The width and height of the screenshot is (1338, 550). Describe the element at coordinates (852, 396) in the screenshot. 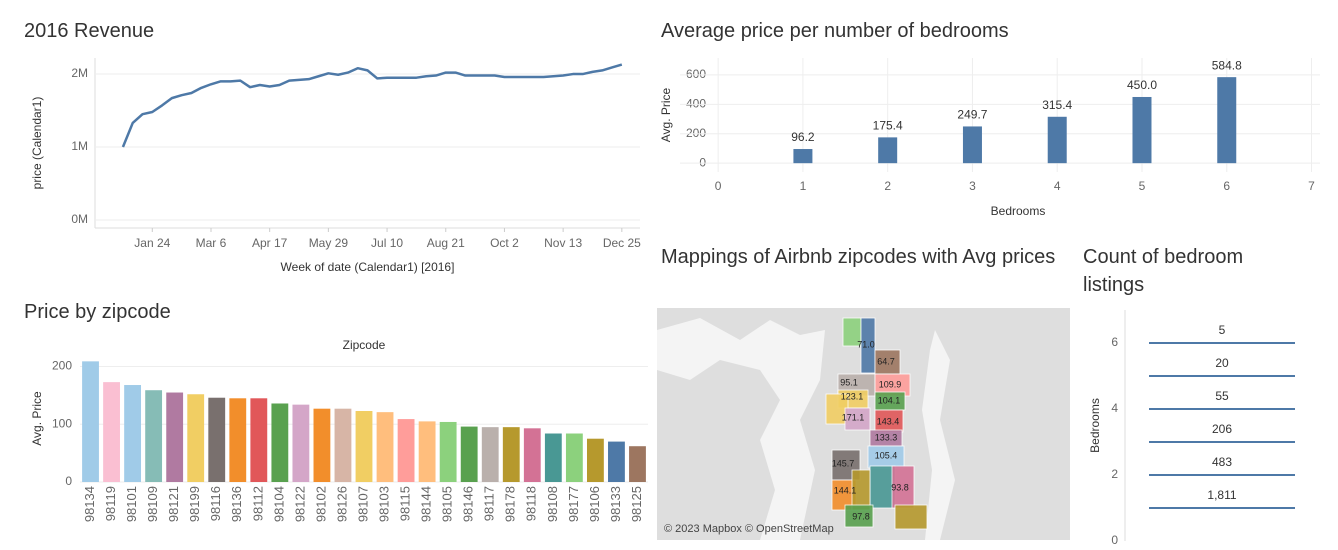

I see `zip-value-label: 123.1` at that location.